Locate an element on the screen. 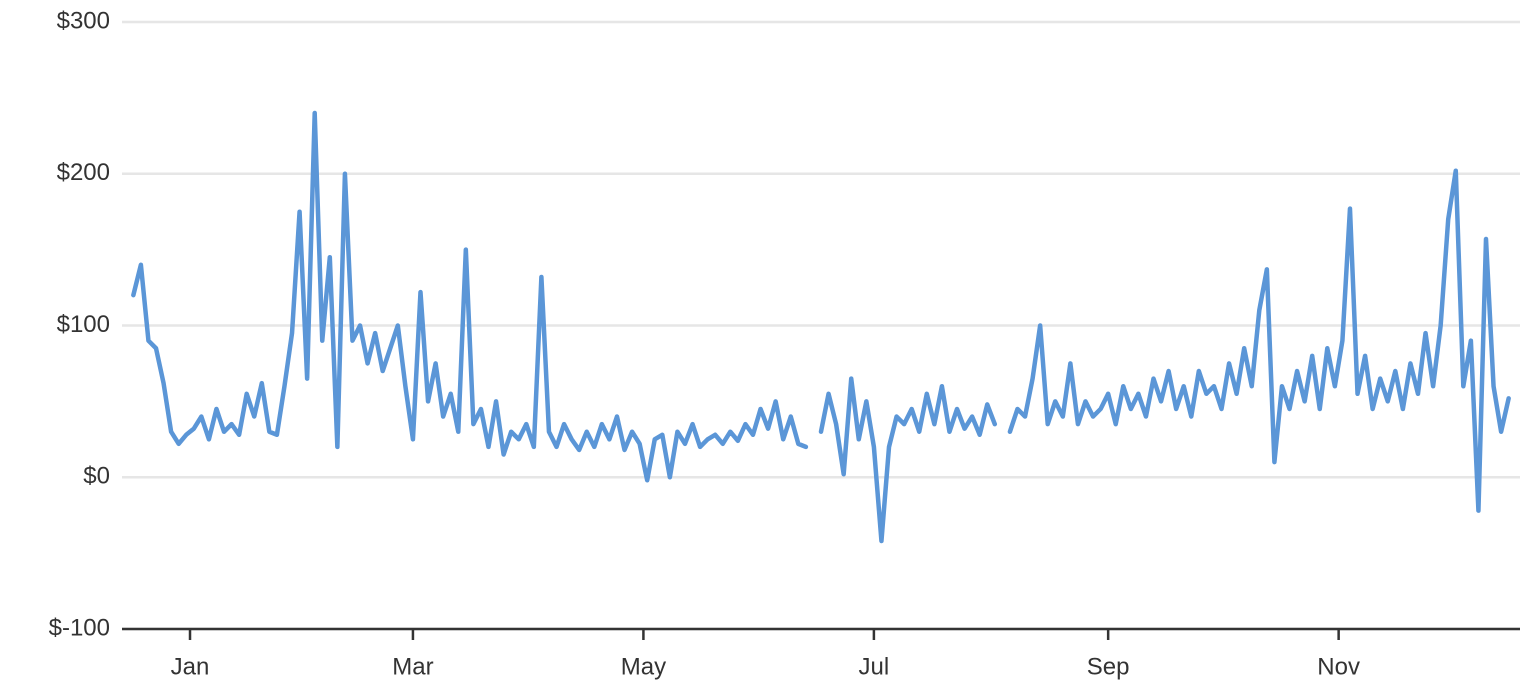 The width and height of the screenshot is (1536, 698). y-tick-label: $300 is located at coordinates (83, 20).